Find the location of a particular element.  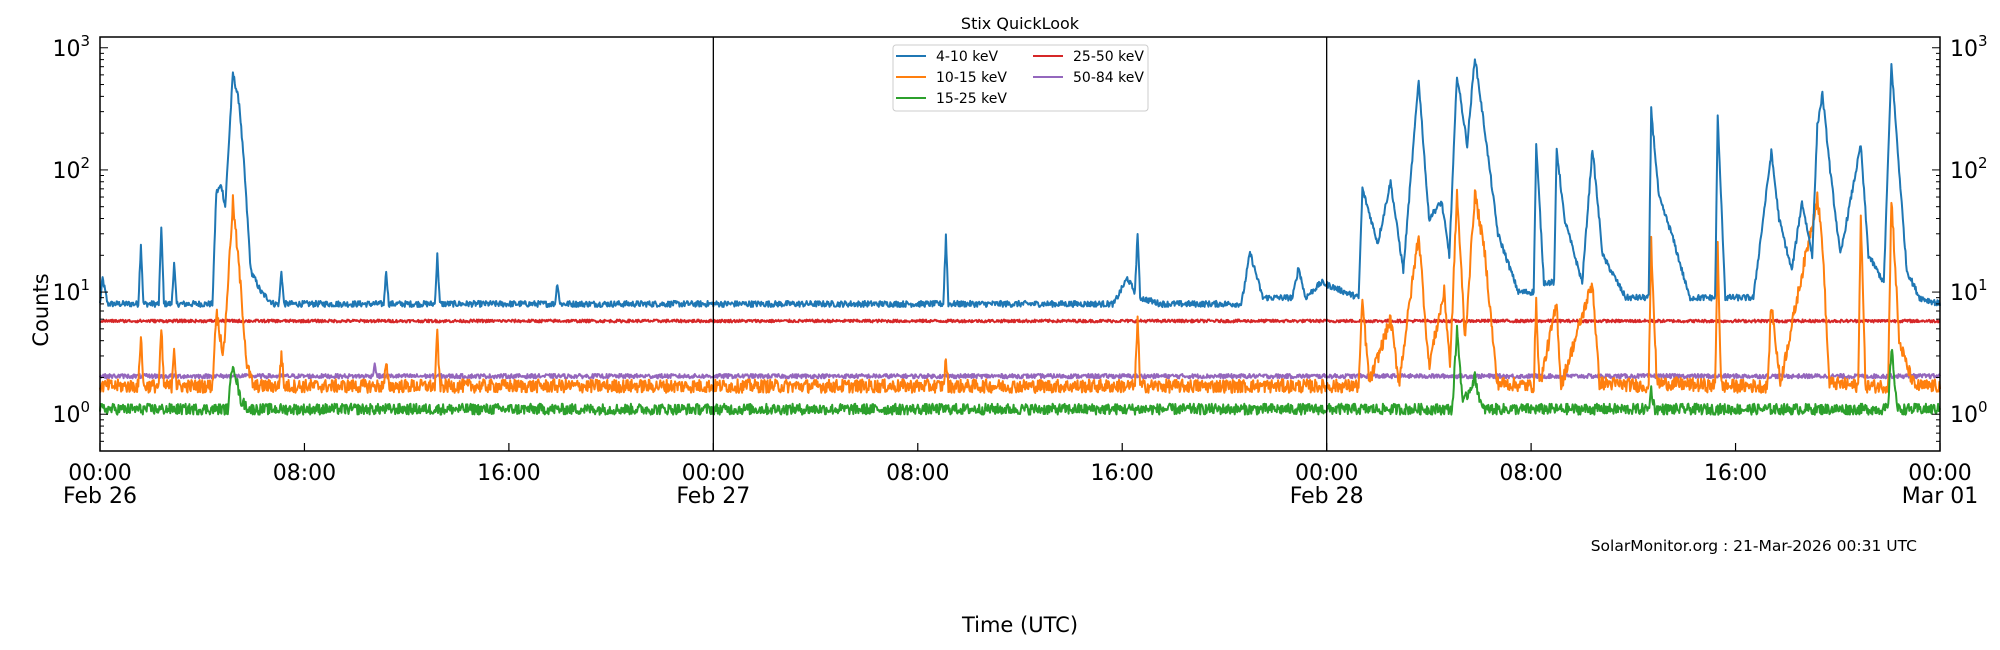

y-tick-label-right: 10³ is located at coordinates (1969, 47).